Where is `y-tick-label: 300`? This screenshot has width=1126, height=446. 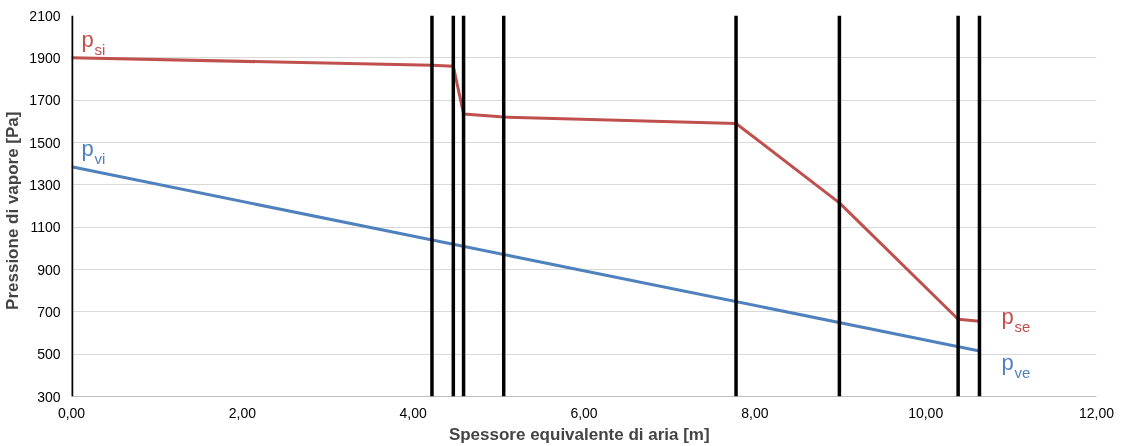
y-tick-label: 300 is located at coordinates (49, 396).